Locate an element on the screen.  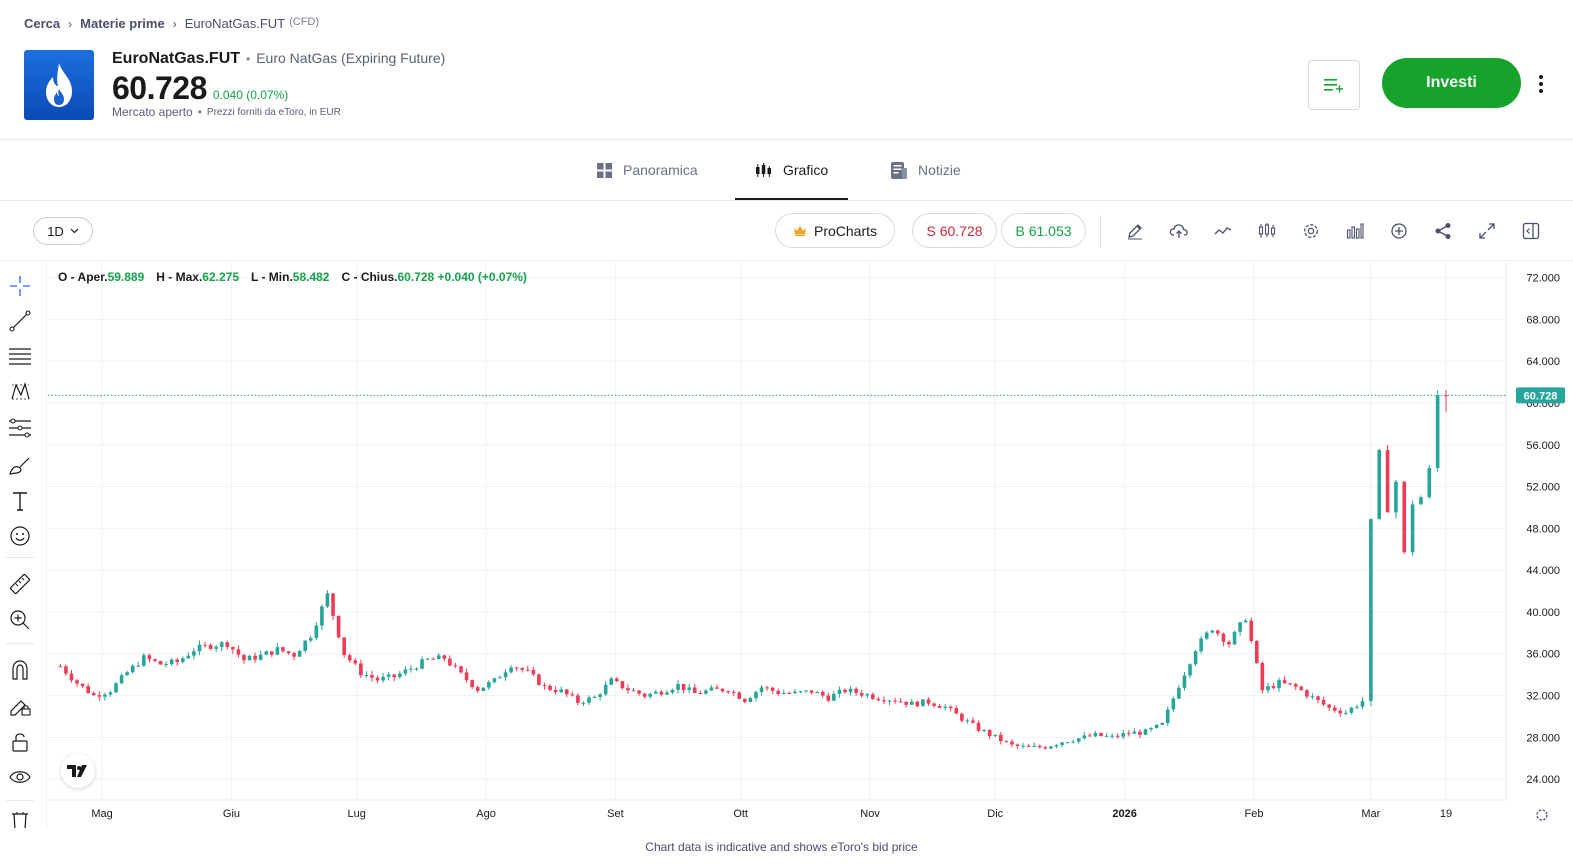
share-icon is located at coordinates (1443, 231).